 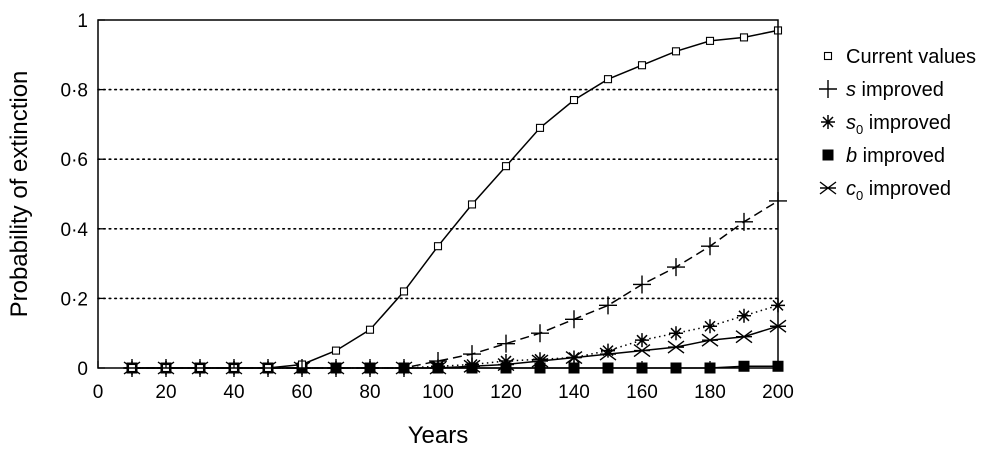 What do you see at coordinates (455, 347) in the screenshot?
I see `series-x-star` at bounding box center [455, 347].